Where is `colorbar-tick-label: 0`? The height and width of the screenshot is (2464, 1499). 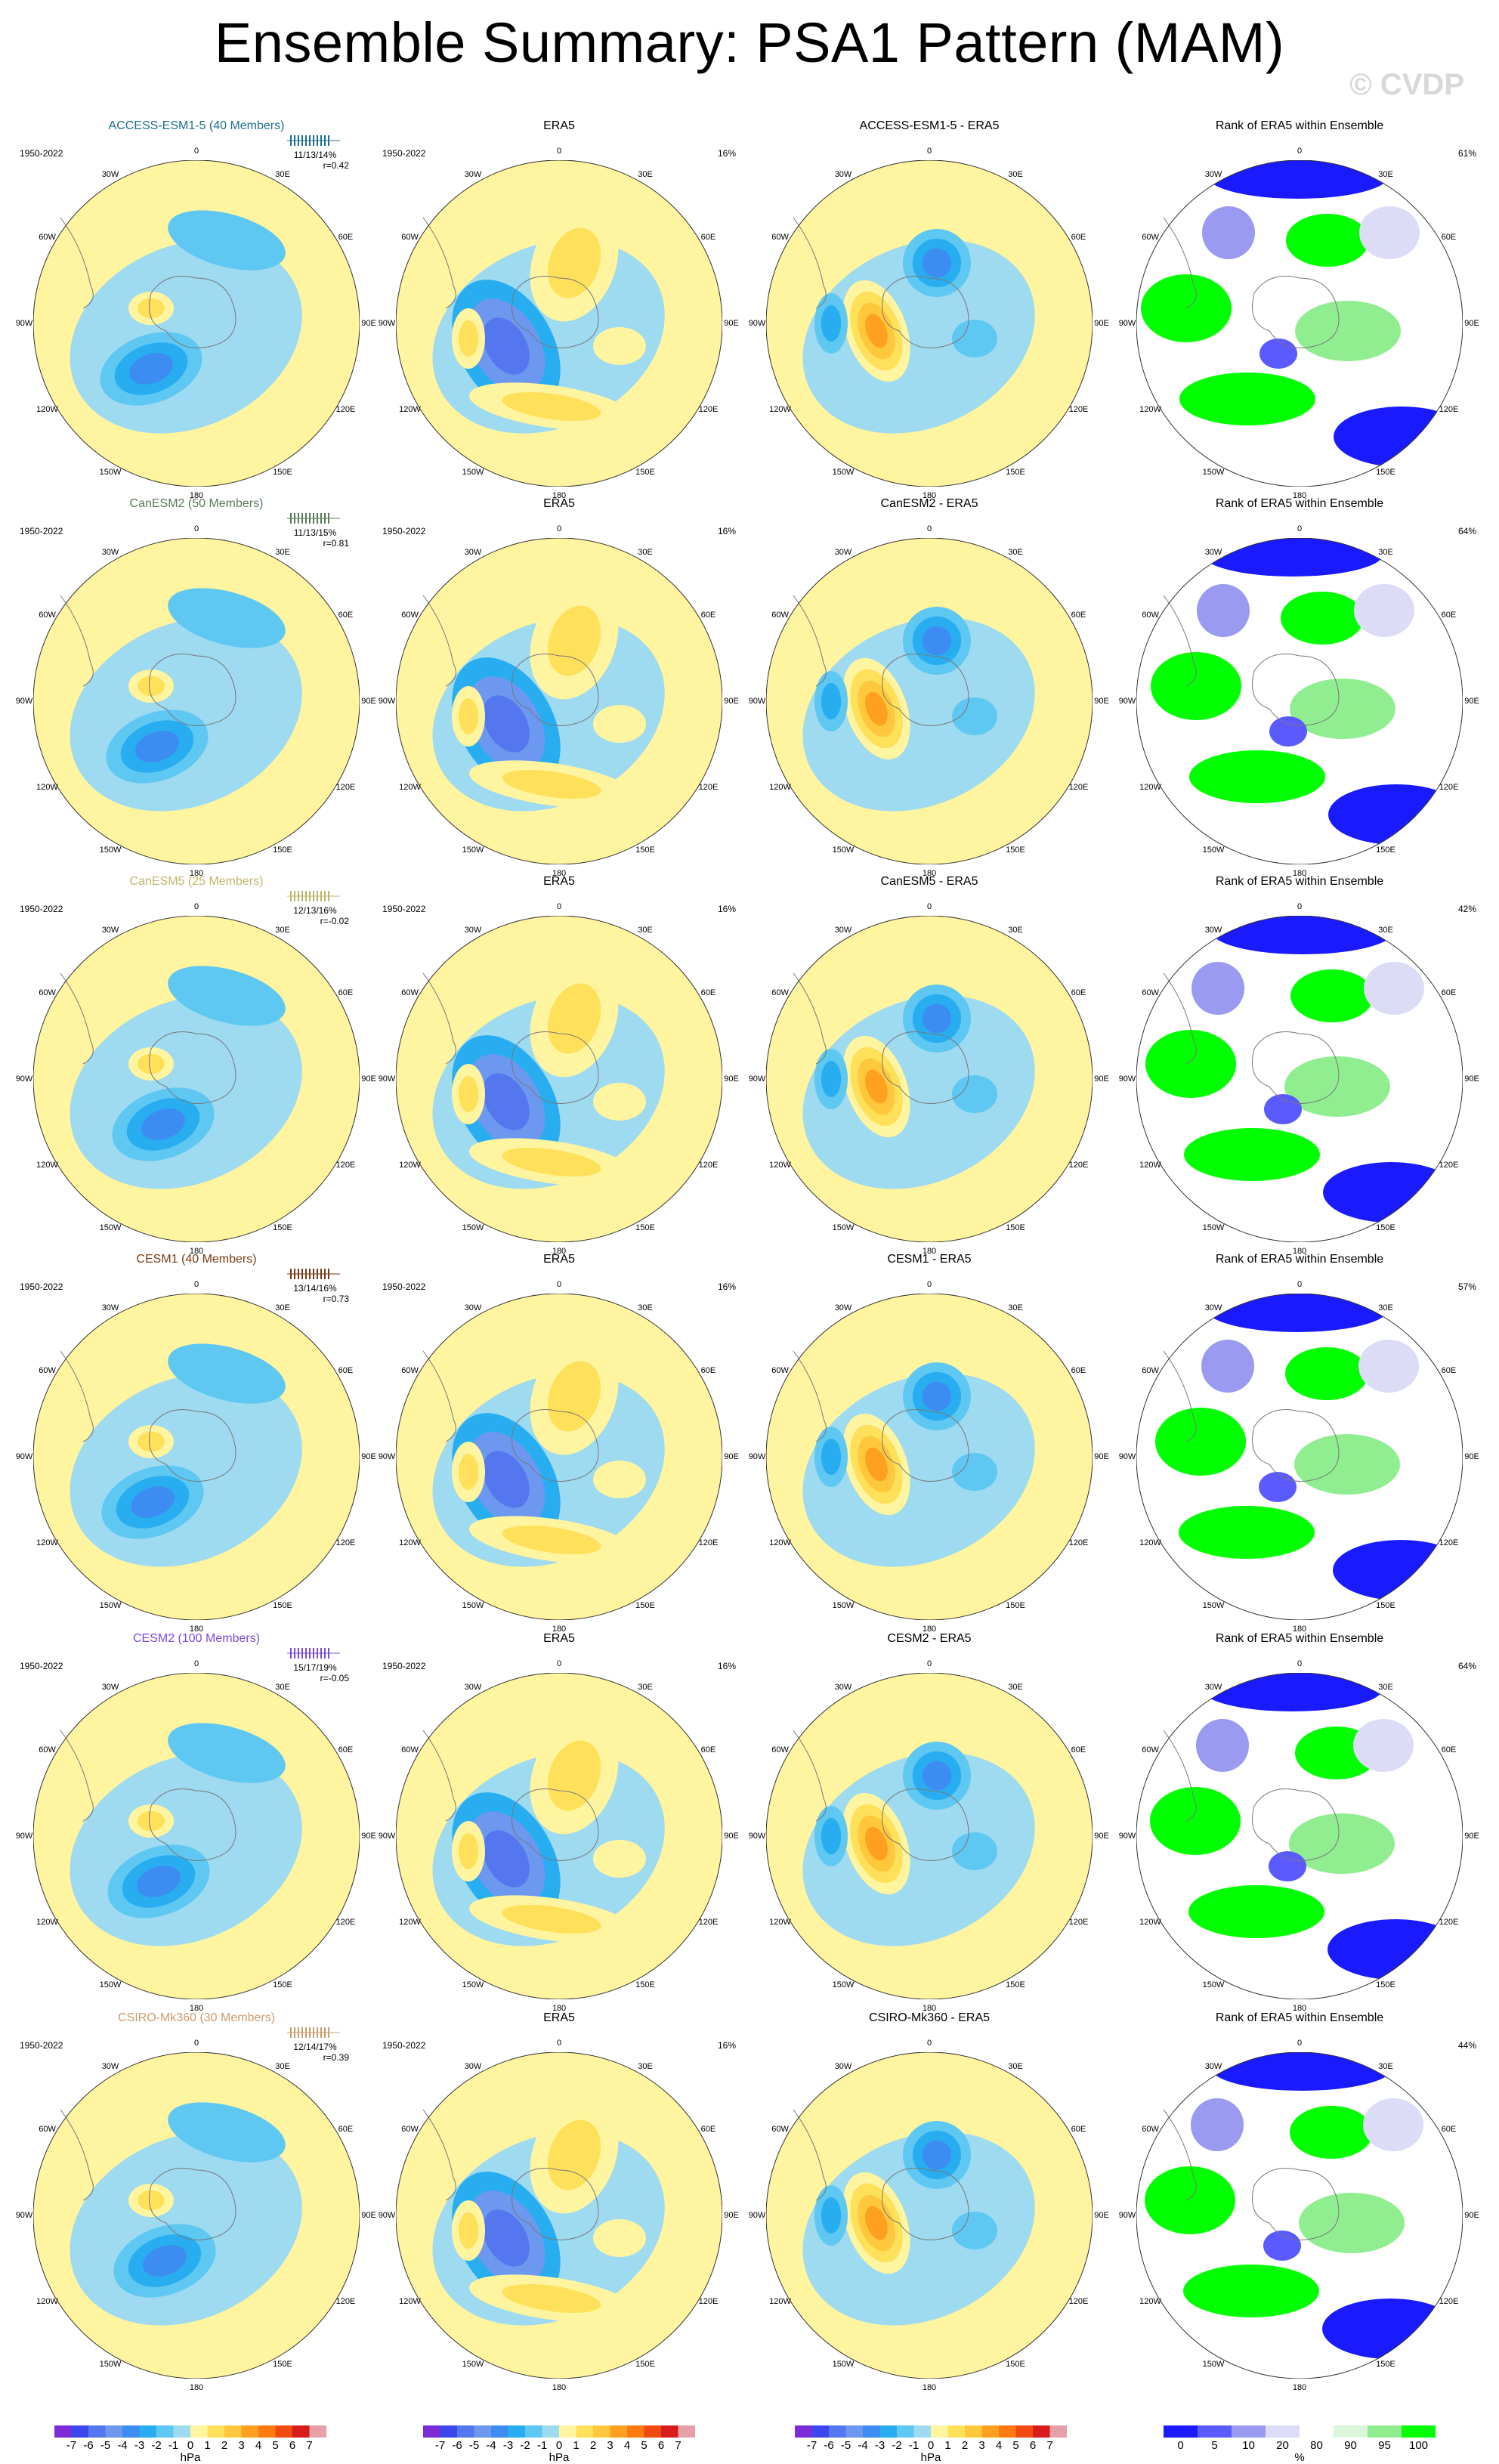 colorbar-tick-label: 0 is located at coordinates (190, 2445).